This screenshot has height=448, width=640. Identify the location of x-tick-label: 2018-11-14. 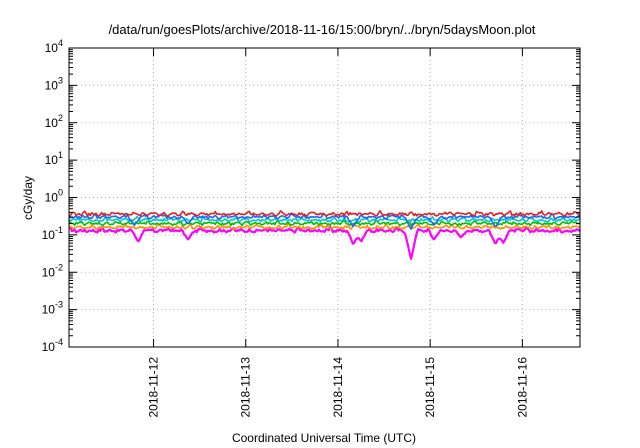
(338, 387).